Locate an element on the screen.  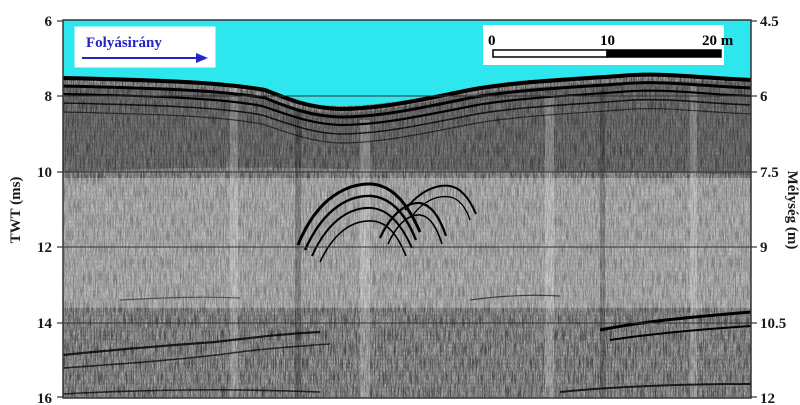
right-tick-6: 6 is located at coordinates (764, 97).